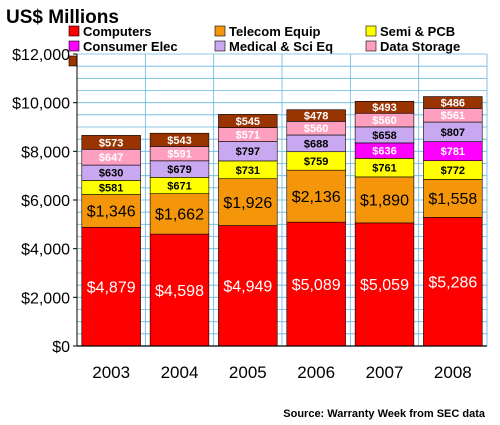 The height and width of the screenshot is (425, 500). Describe the element at coordinates (417, 31) in the screenshot. I see `legend-label-semi-and-pcb: Semi & PCB` at that location.